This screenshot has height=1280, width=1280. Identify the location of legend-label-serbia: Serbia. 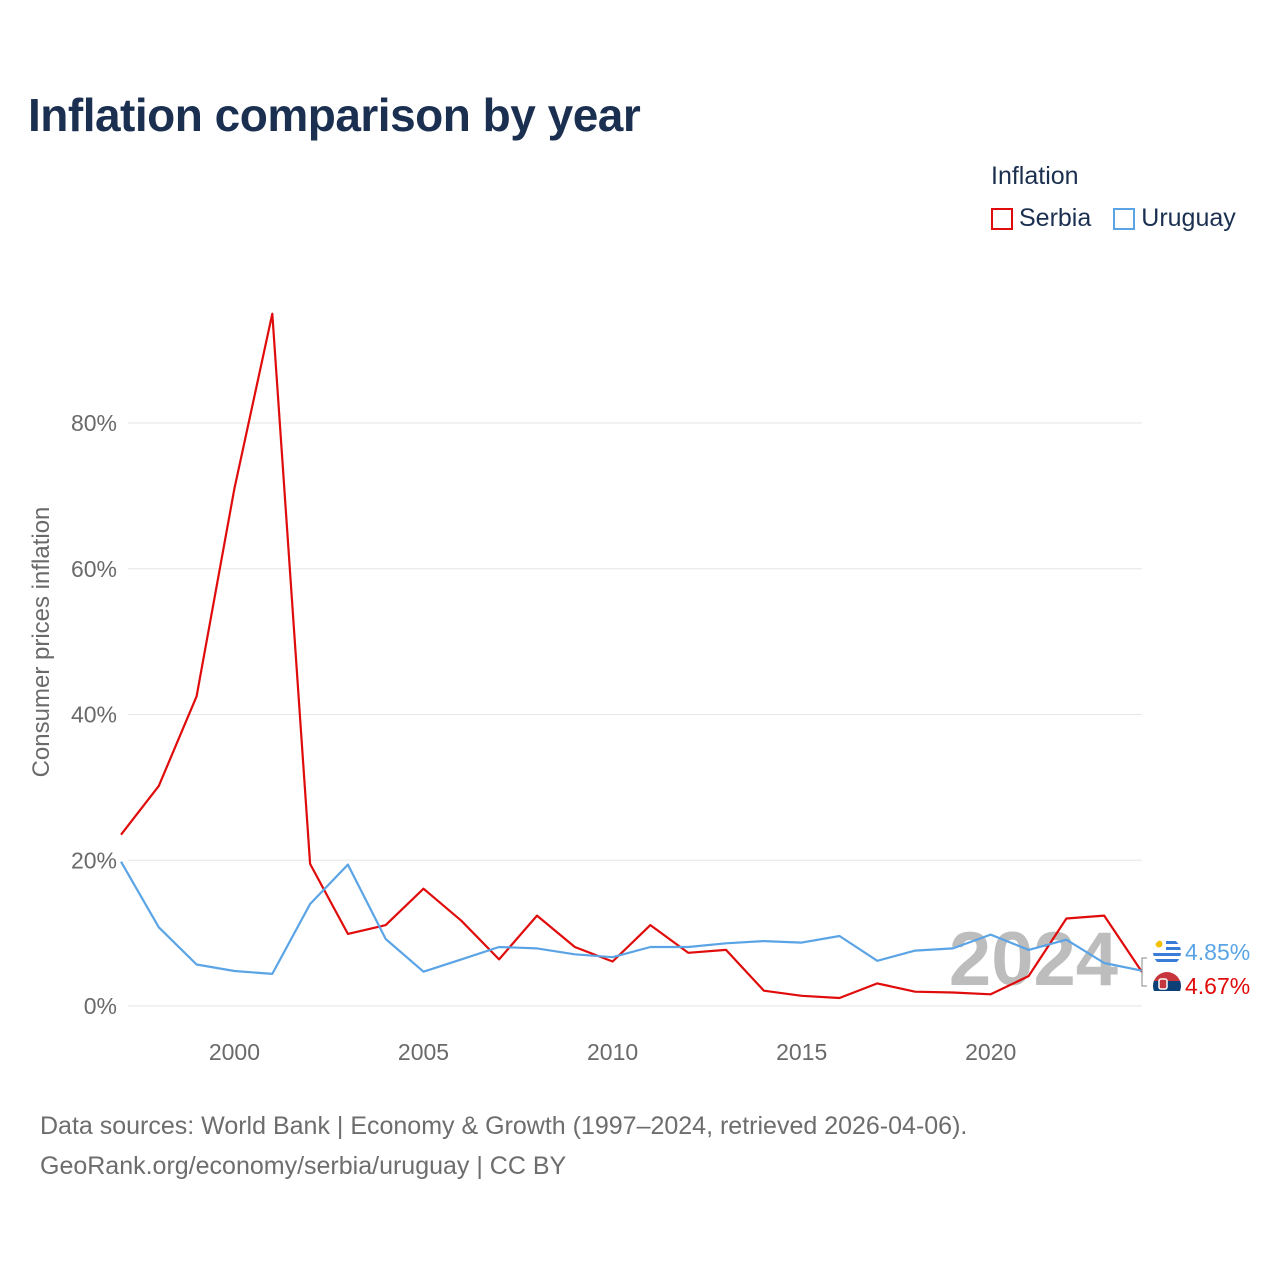
(1055, 218).